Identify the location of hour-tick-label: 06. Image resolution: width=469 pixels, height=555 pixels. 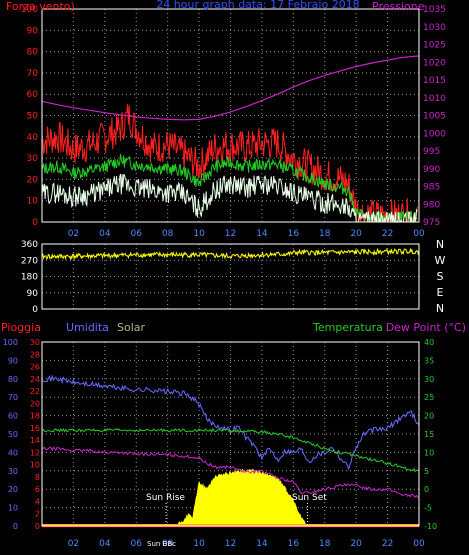
(137, 544).